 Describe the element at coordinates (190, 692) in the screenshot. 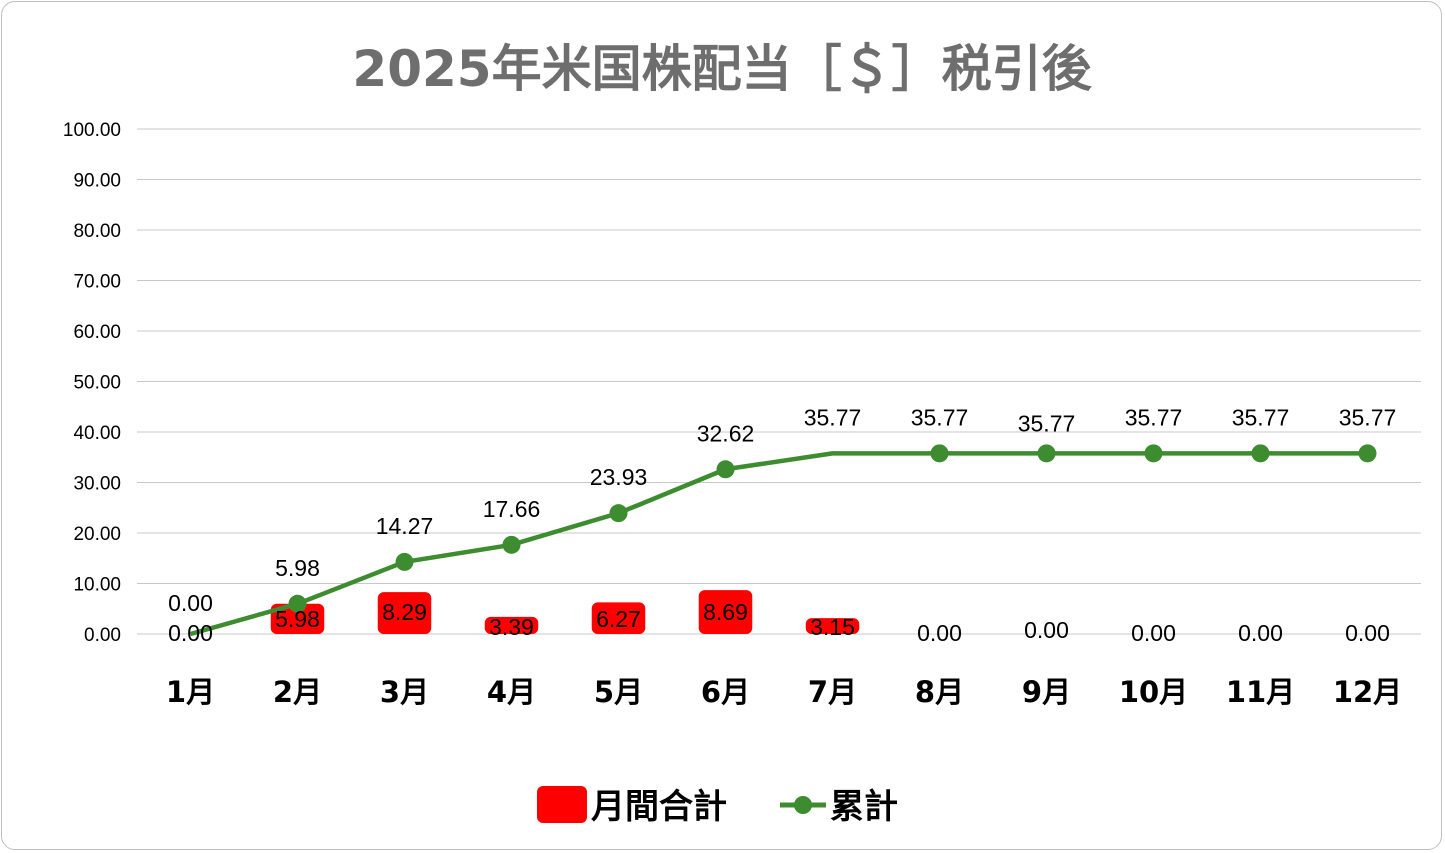

I see `x-tick-label: 1月` at that location.